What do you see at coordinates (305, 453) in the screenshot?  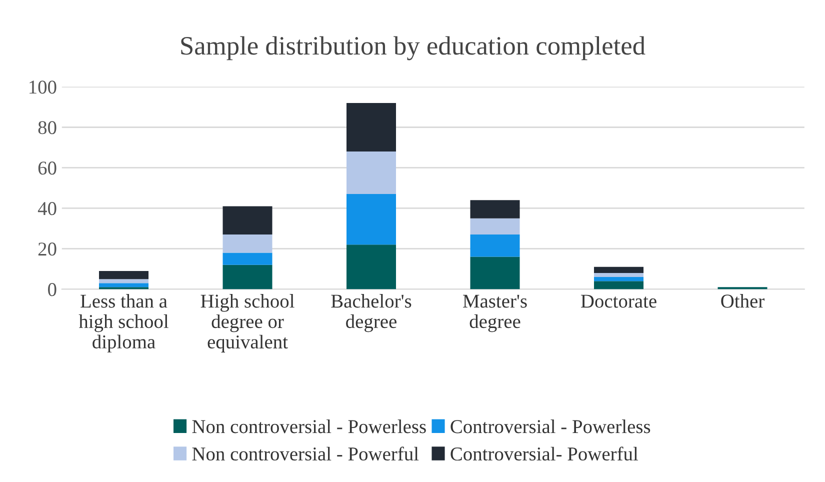 I see `legend-label: Non controversial - Powerful` at bounding box center [305, 453].